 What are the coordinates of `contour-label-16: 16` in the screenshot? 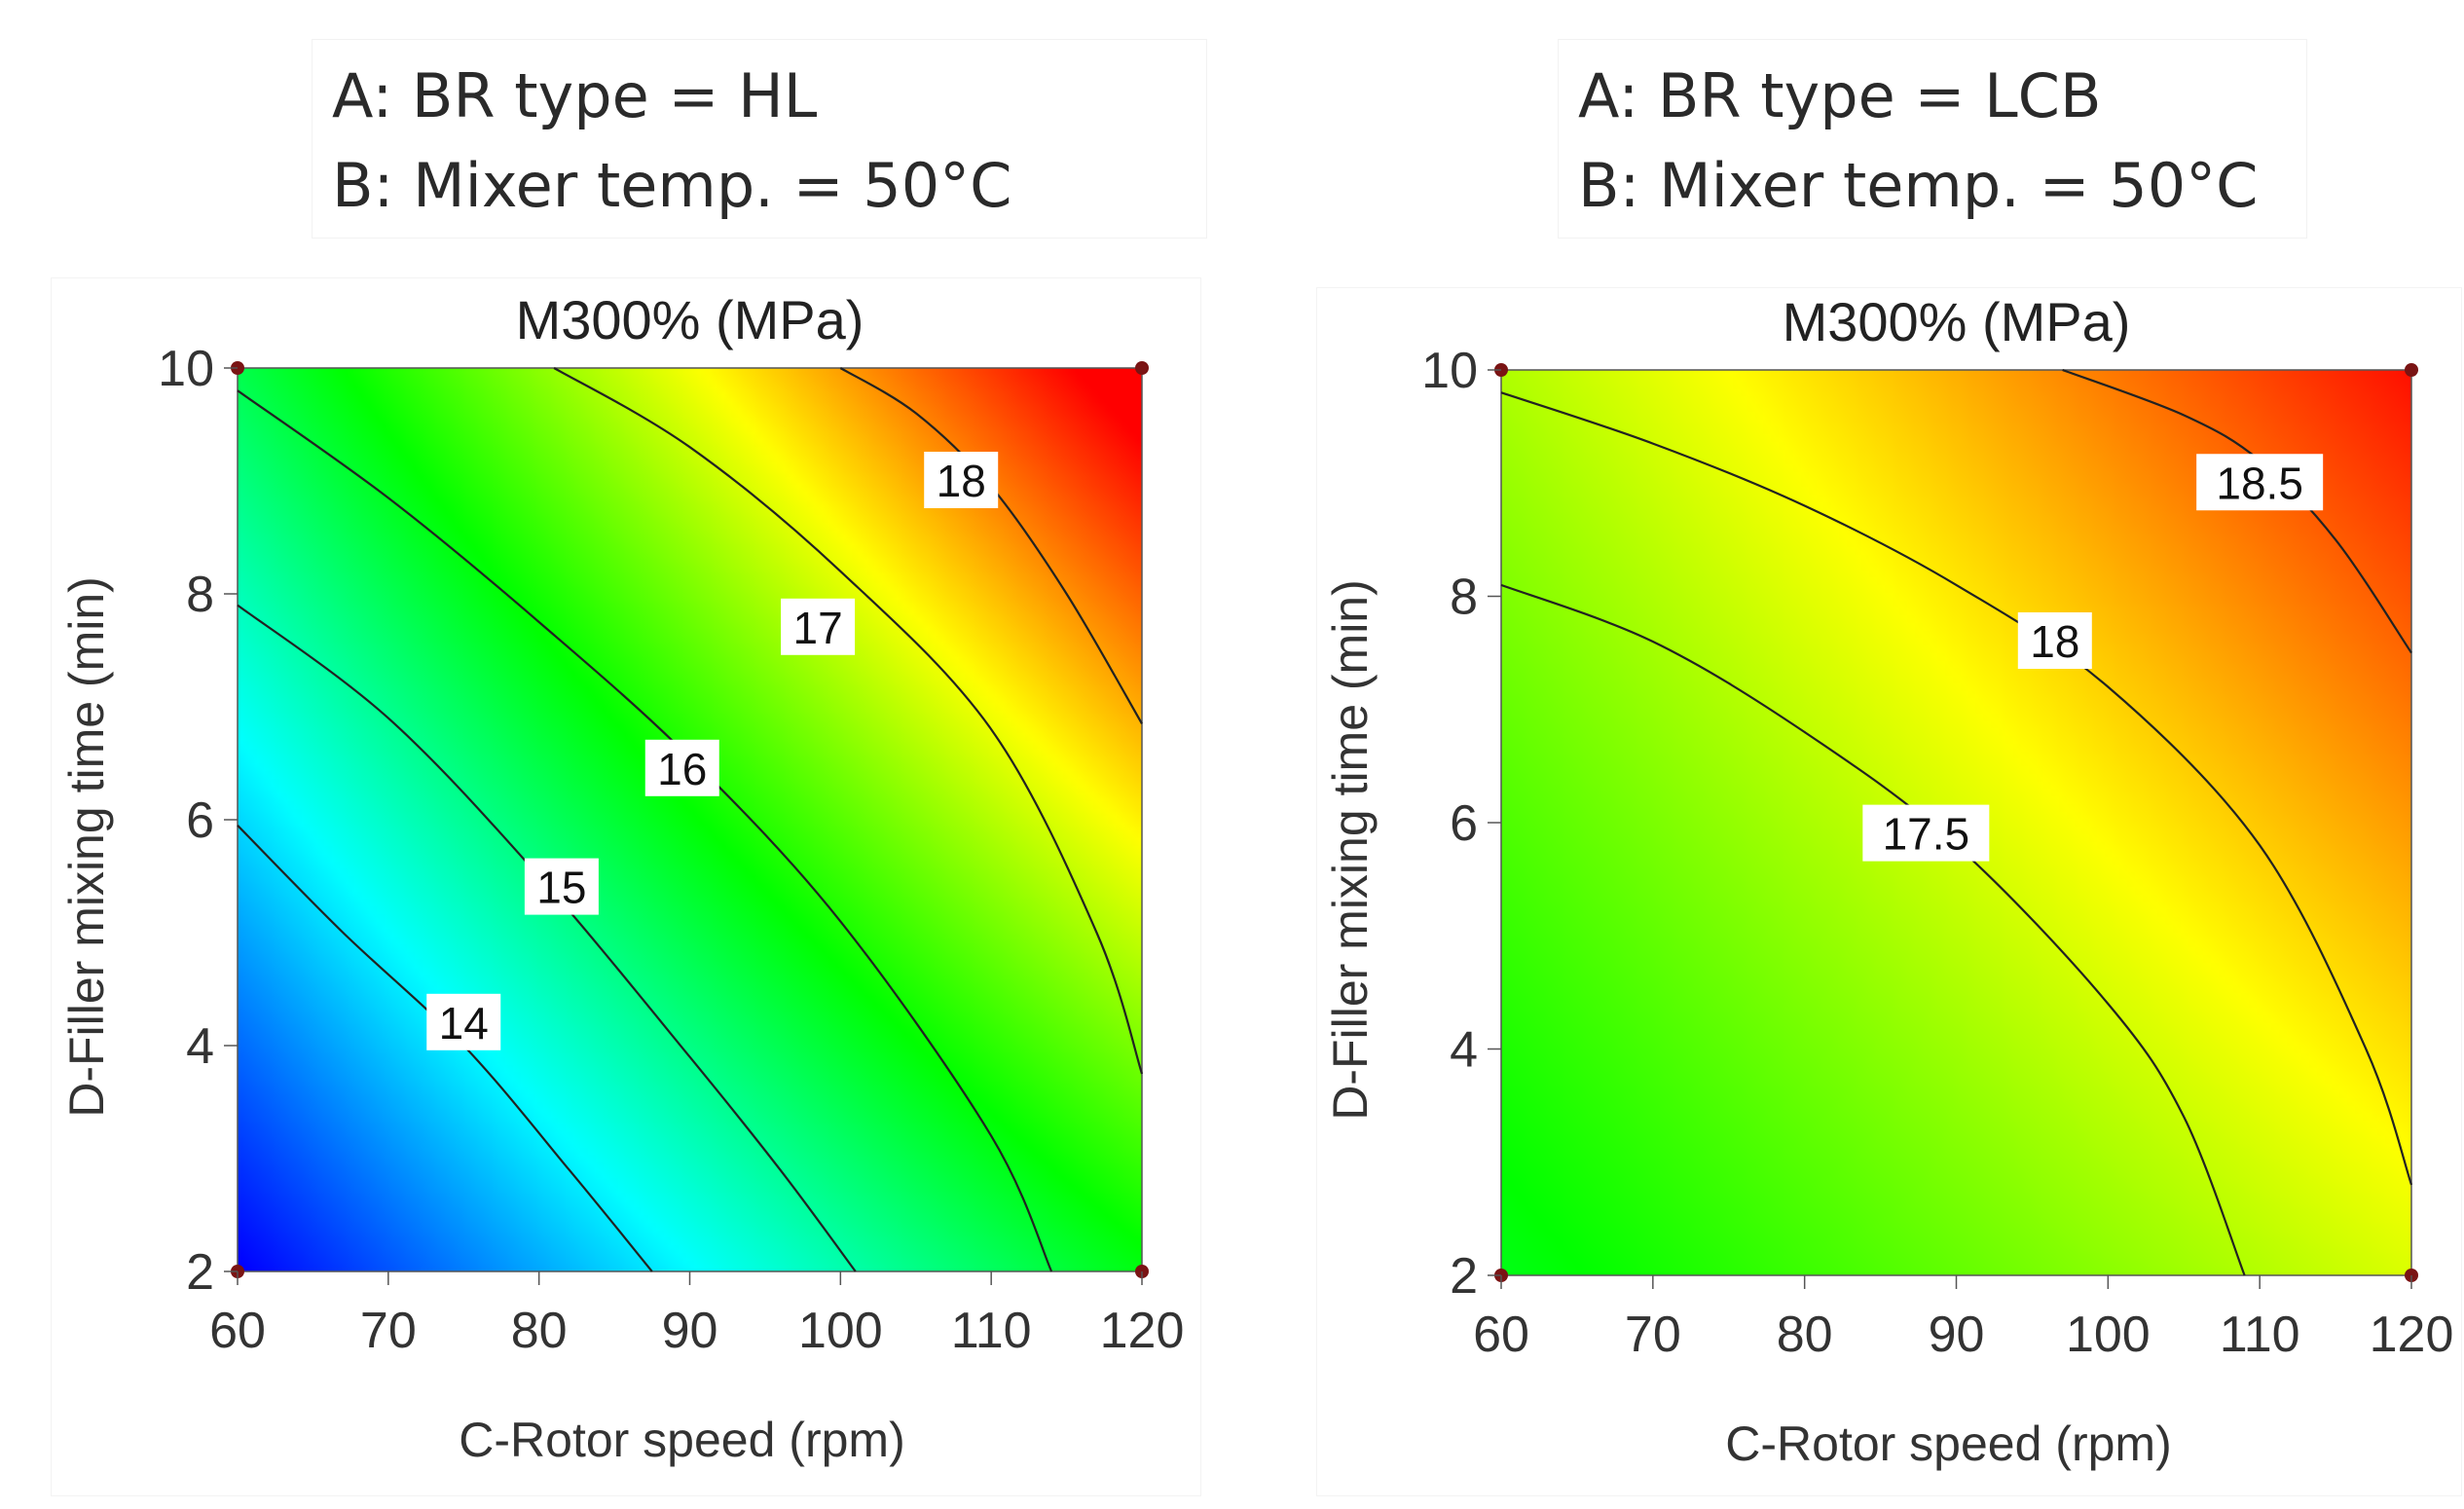 It's located at (682, 767).